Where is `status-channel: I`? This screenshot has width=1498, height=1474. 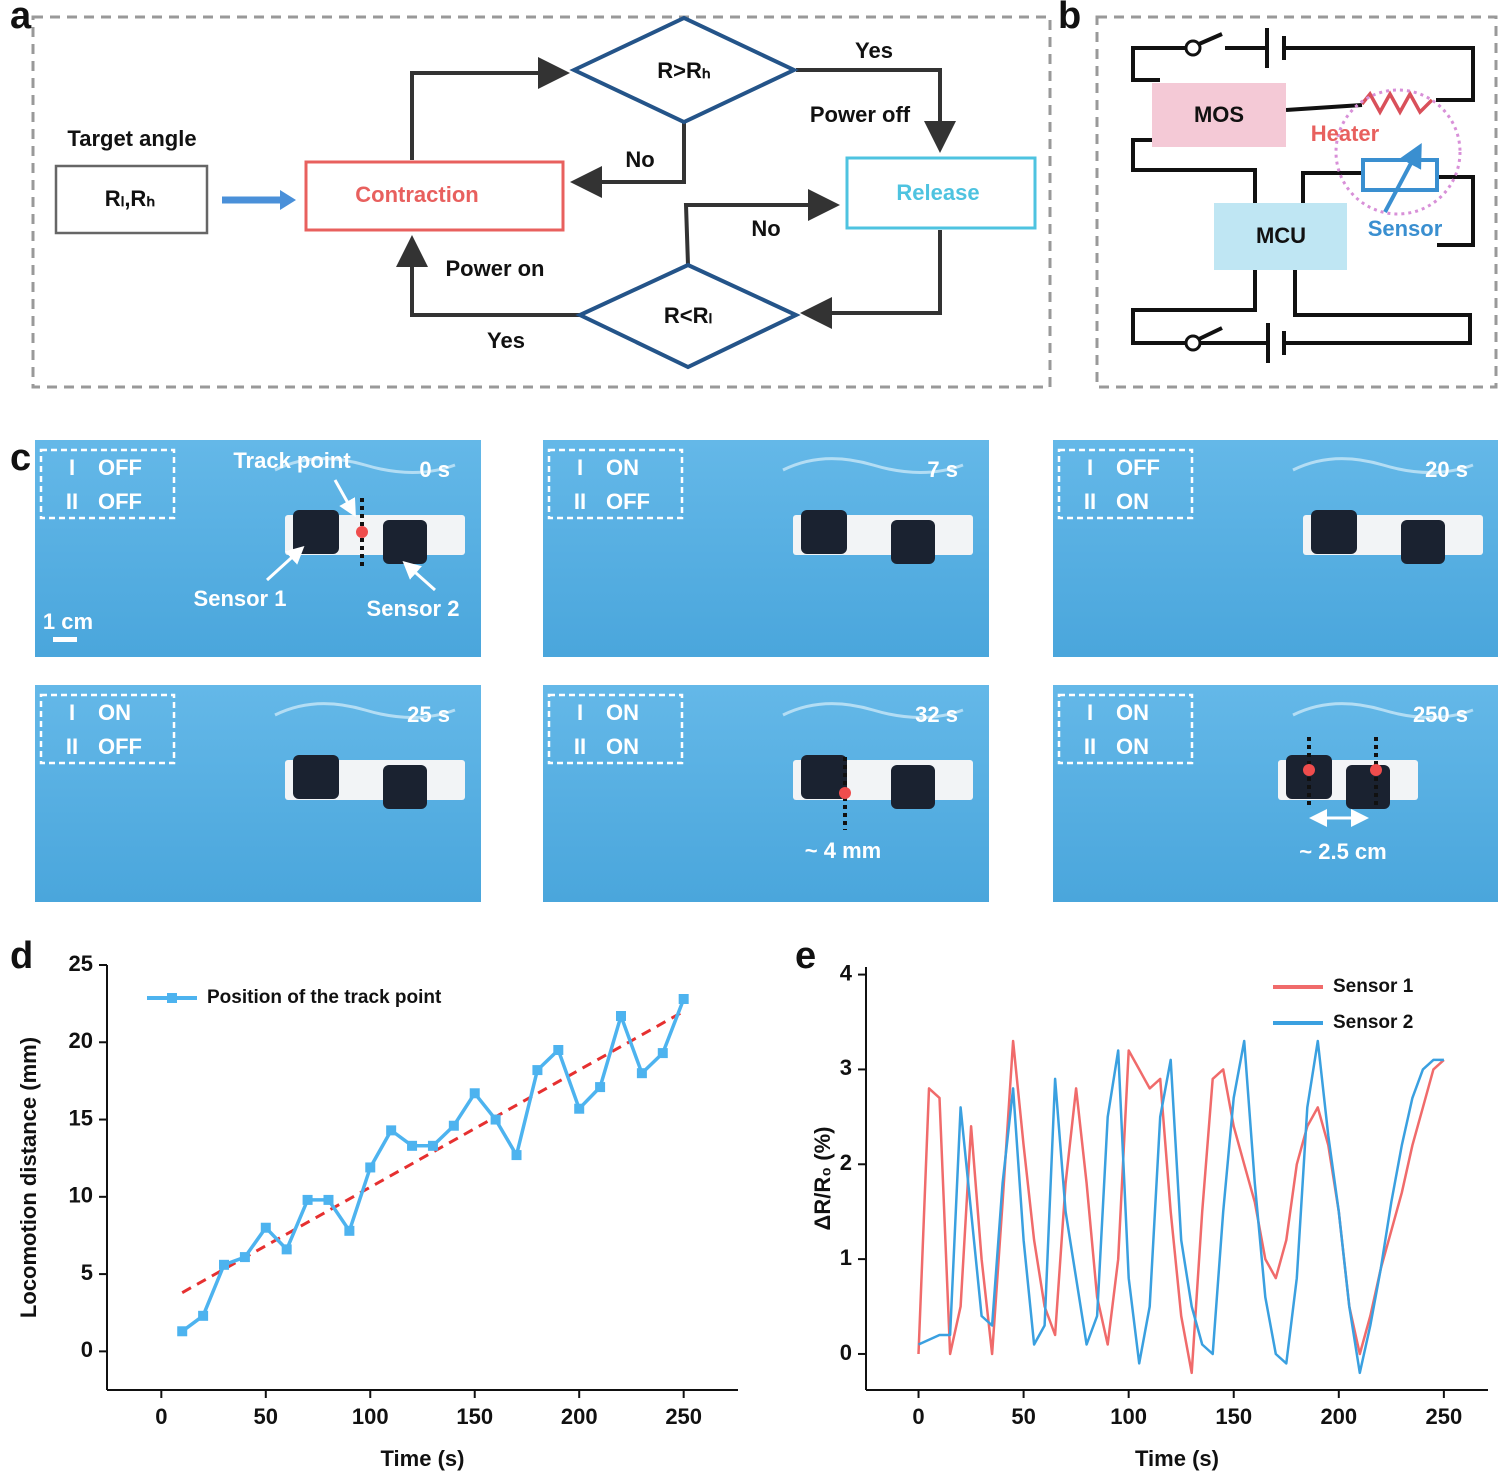
status-channel: I is located at coordinates (1090, 712).